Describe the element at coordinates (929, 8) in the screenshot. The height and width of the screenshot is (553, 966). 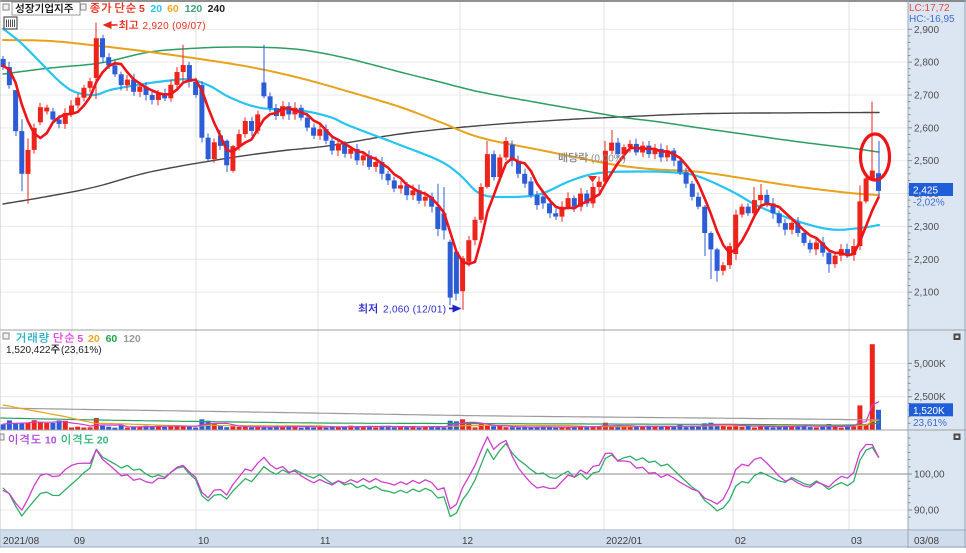
I see `svg-text: LC:17,72` at that location.